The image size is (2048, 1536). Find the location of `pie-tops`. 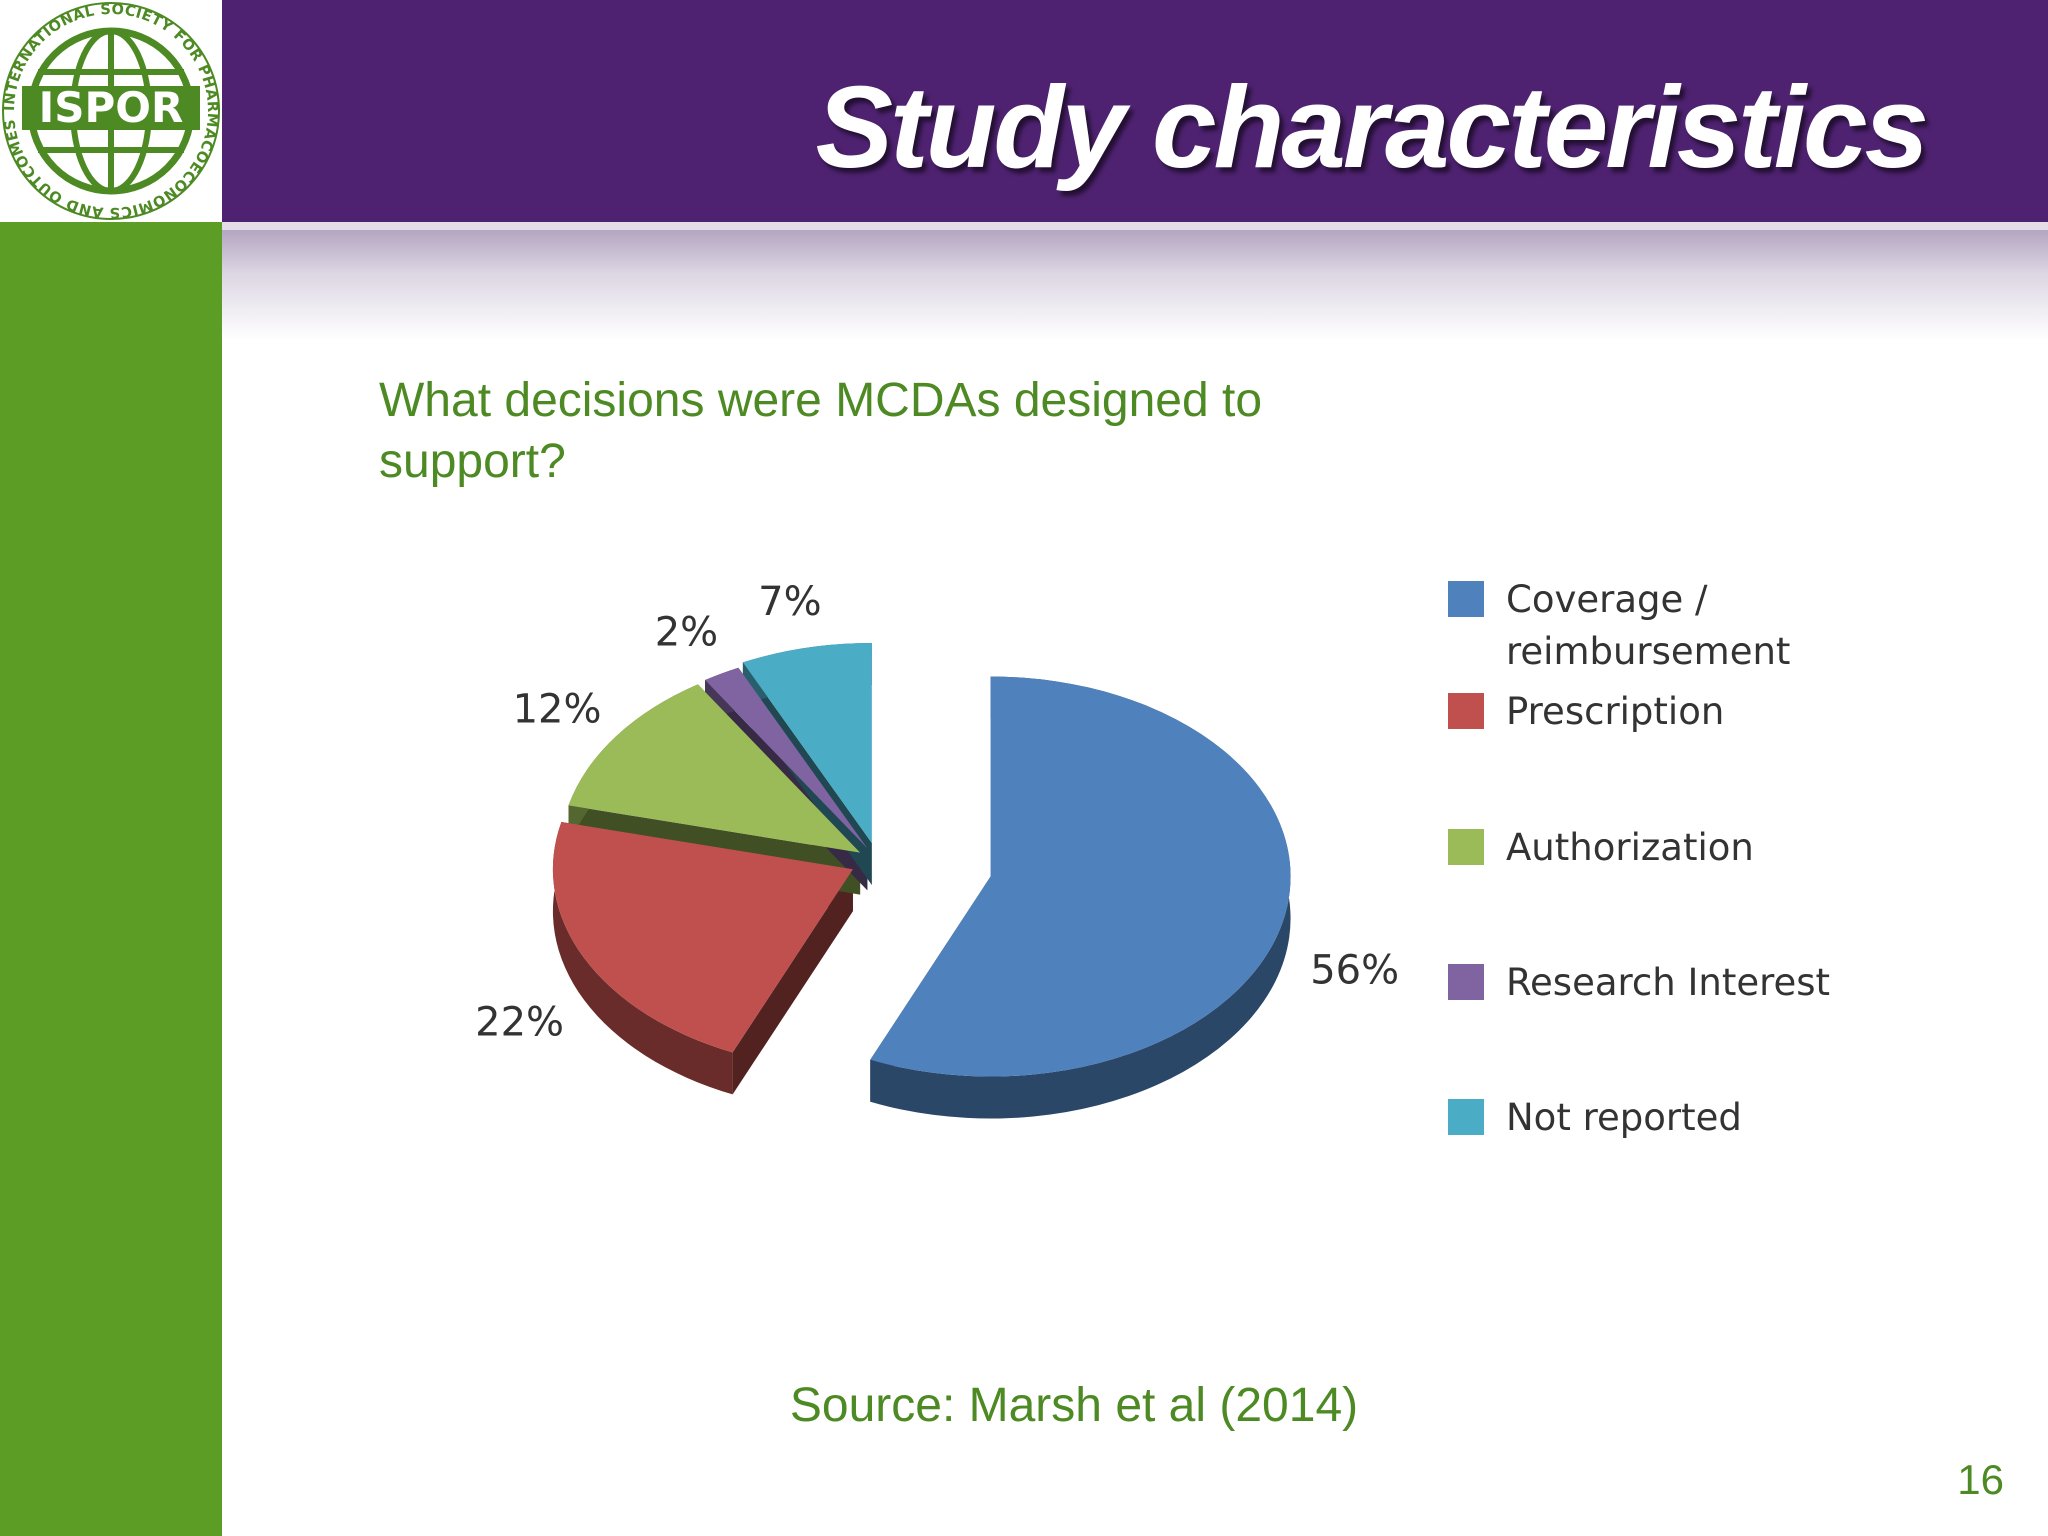

pie-tops is located at coordinates (921, 859).